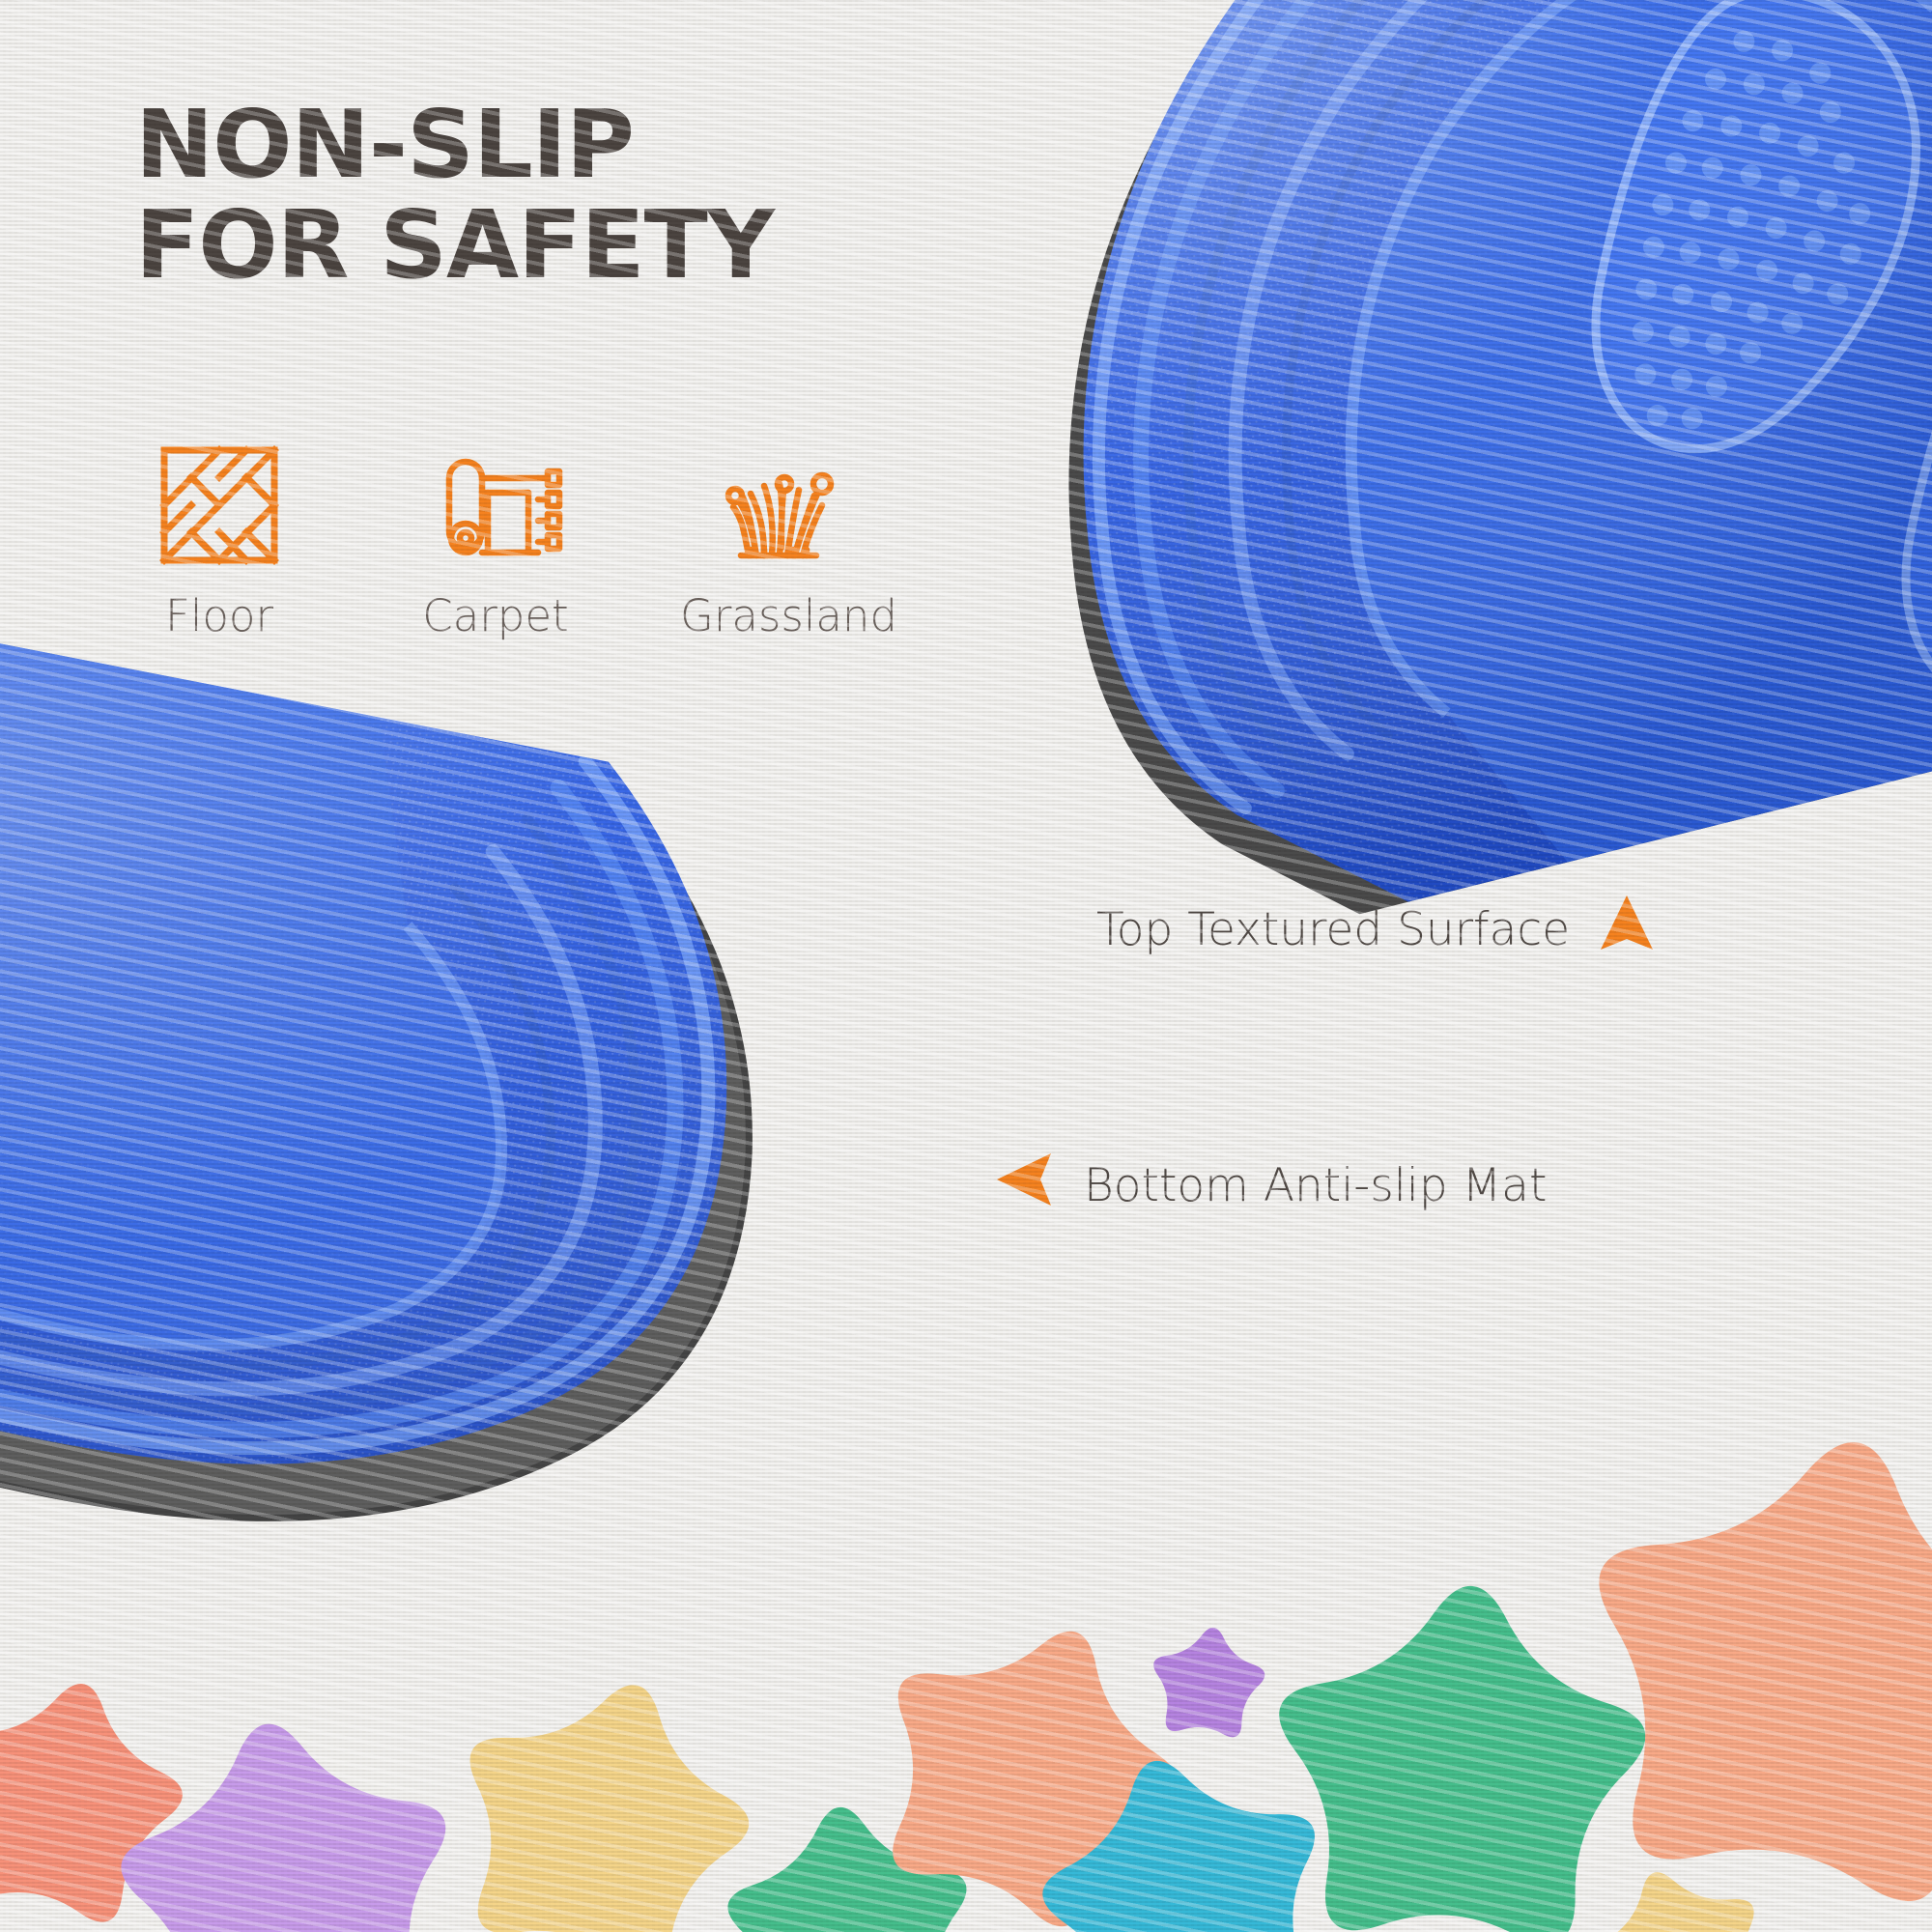 The image size is (1932, 1932). Describe the element at coordinates (495, 615) in the screenshot. I see `feature-label: Carpet` at that location.